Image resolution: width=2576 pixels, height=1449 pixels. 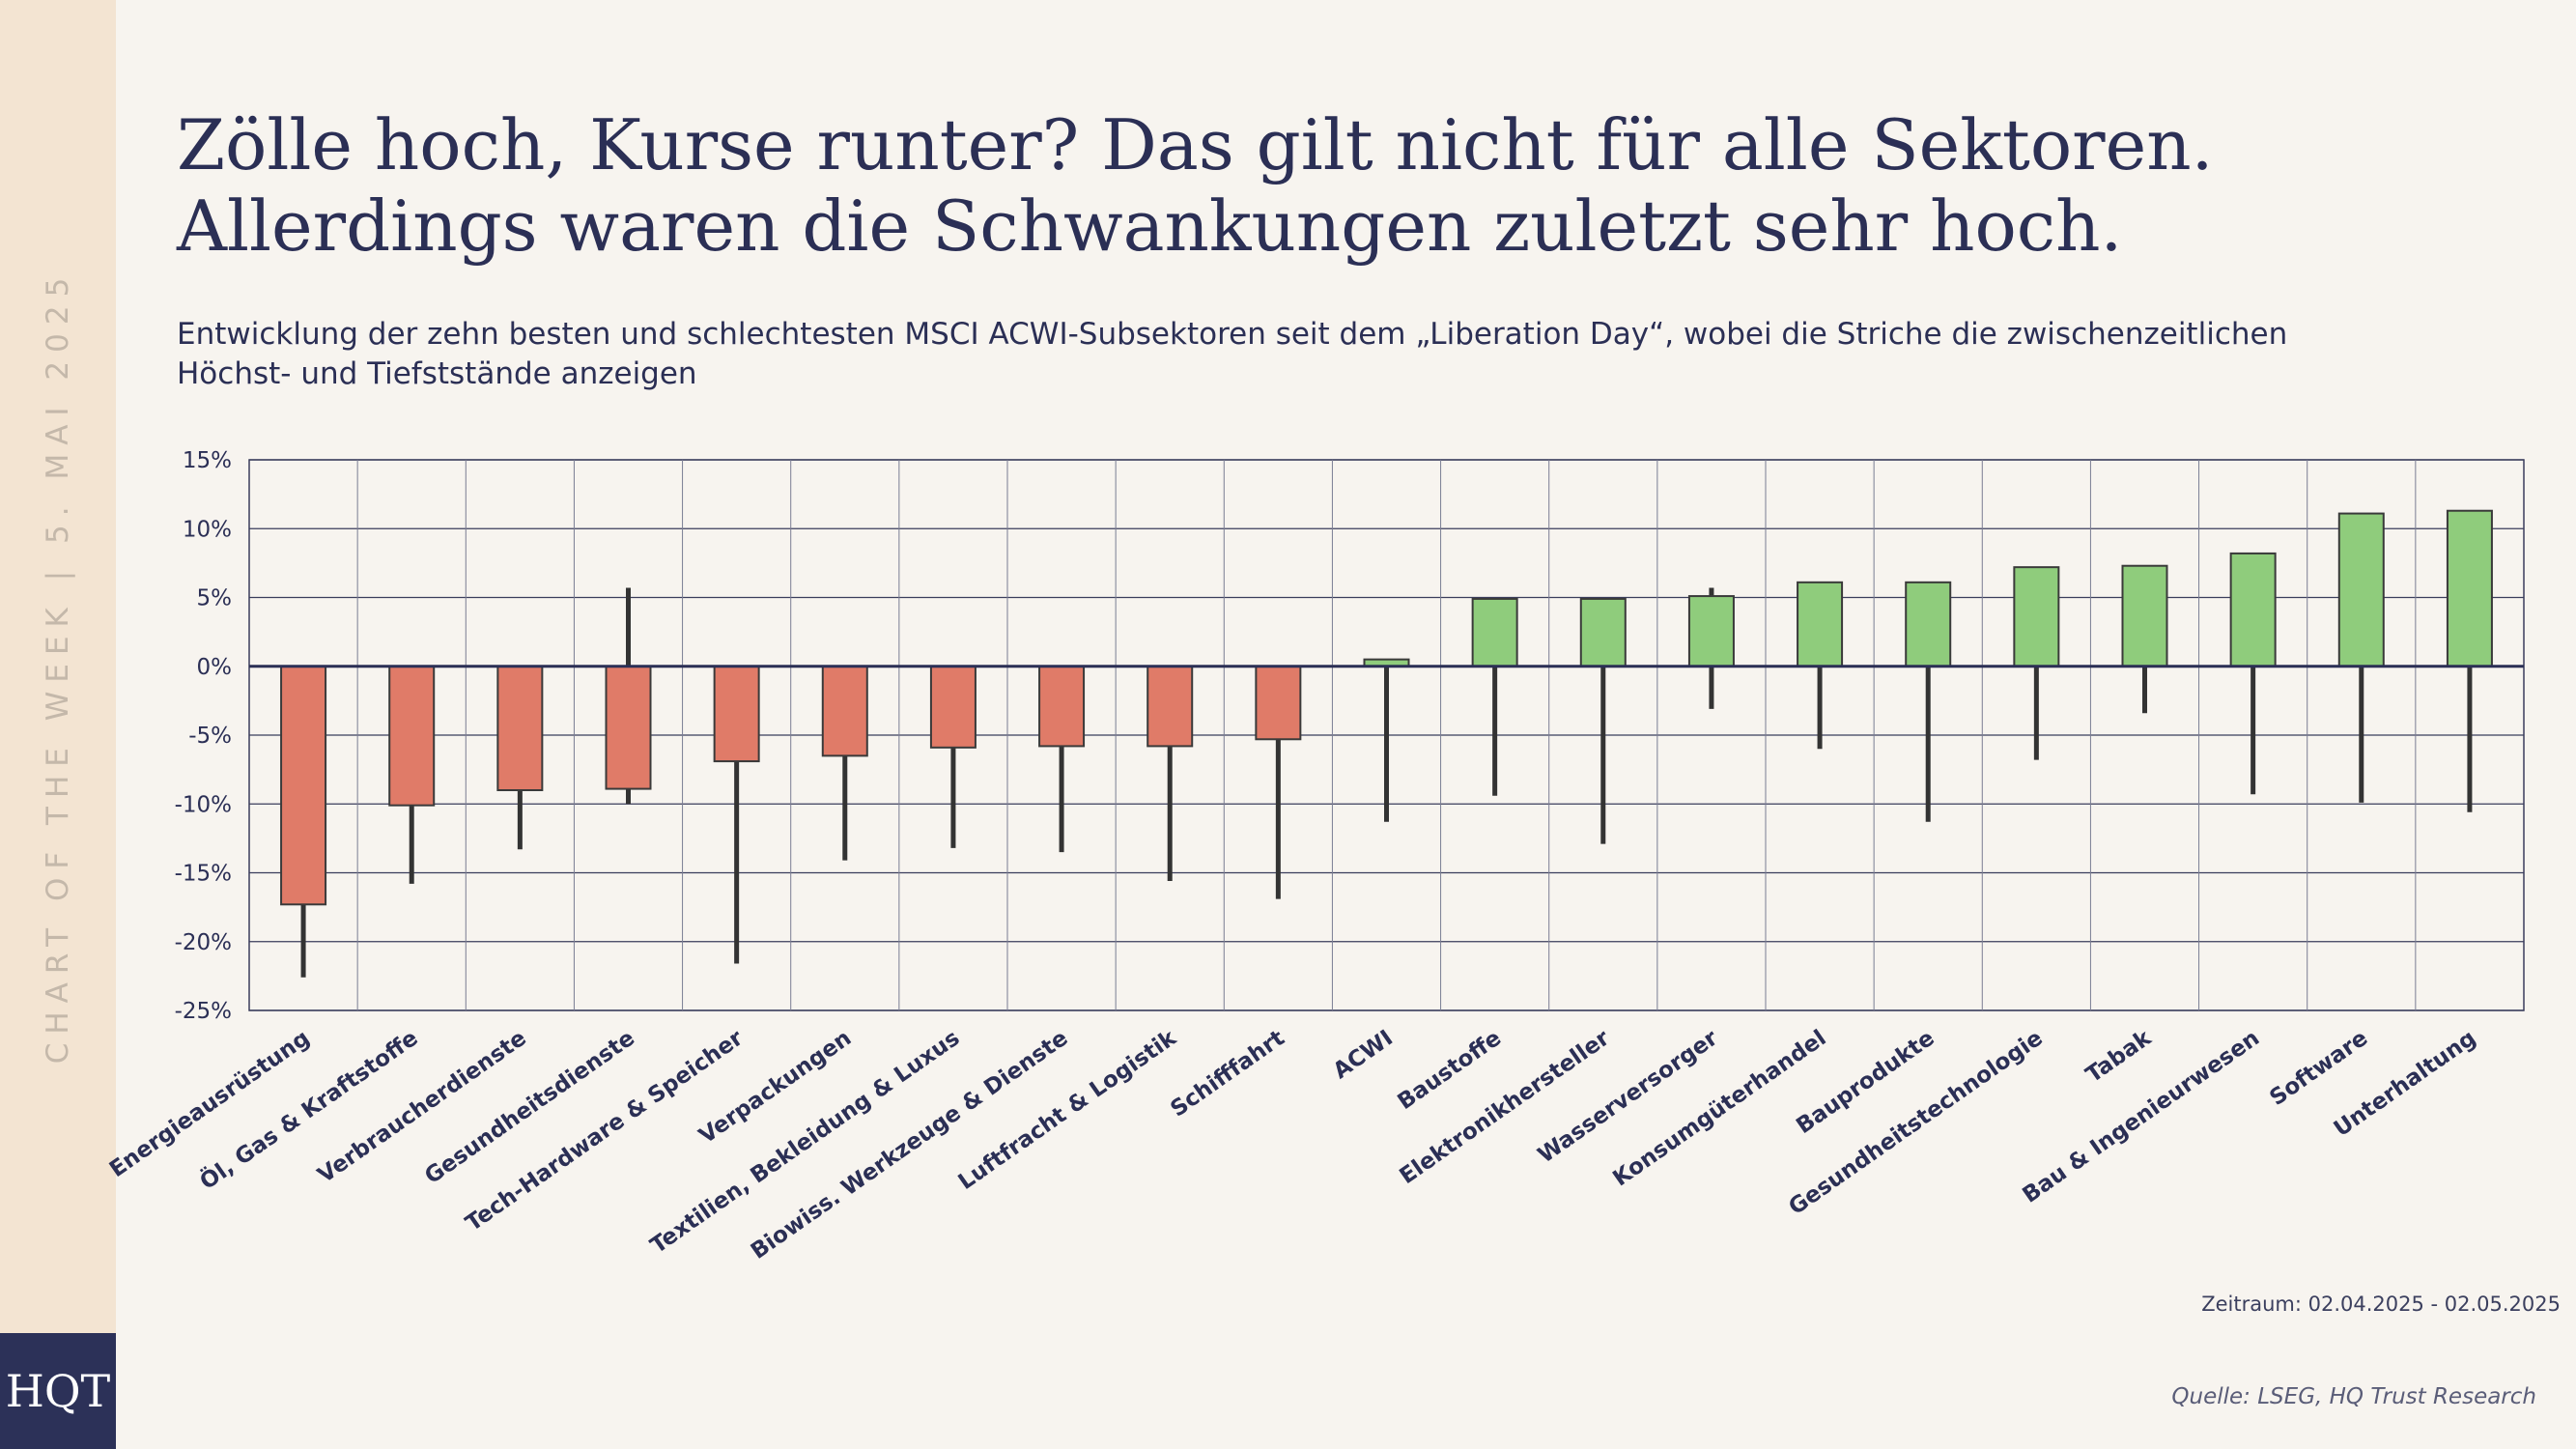 I want to click on y-tick-label: 0%, so click(x=215, y=667).